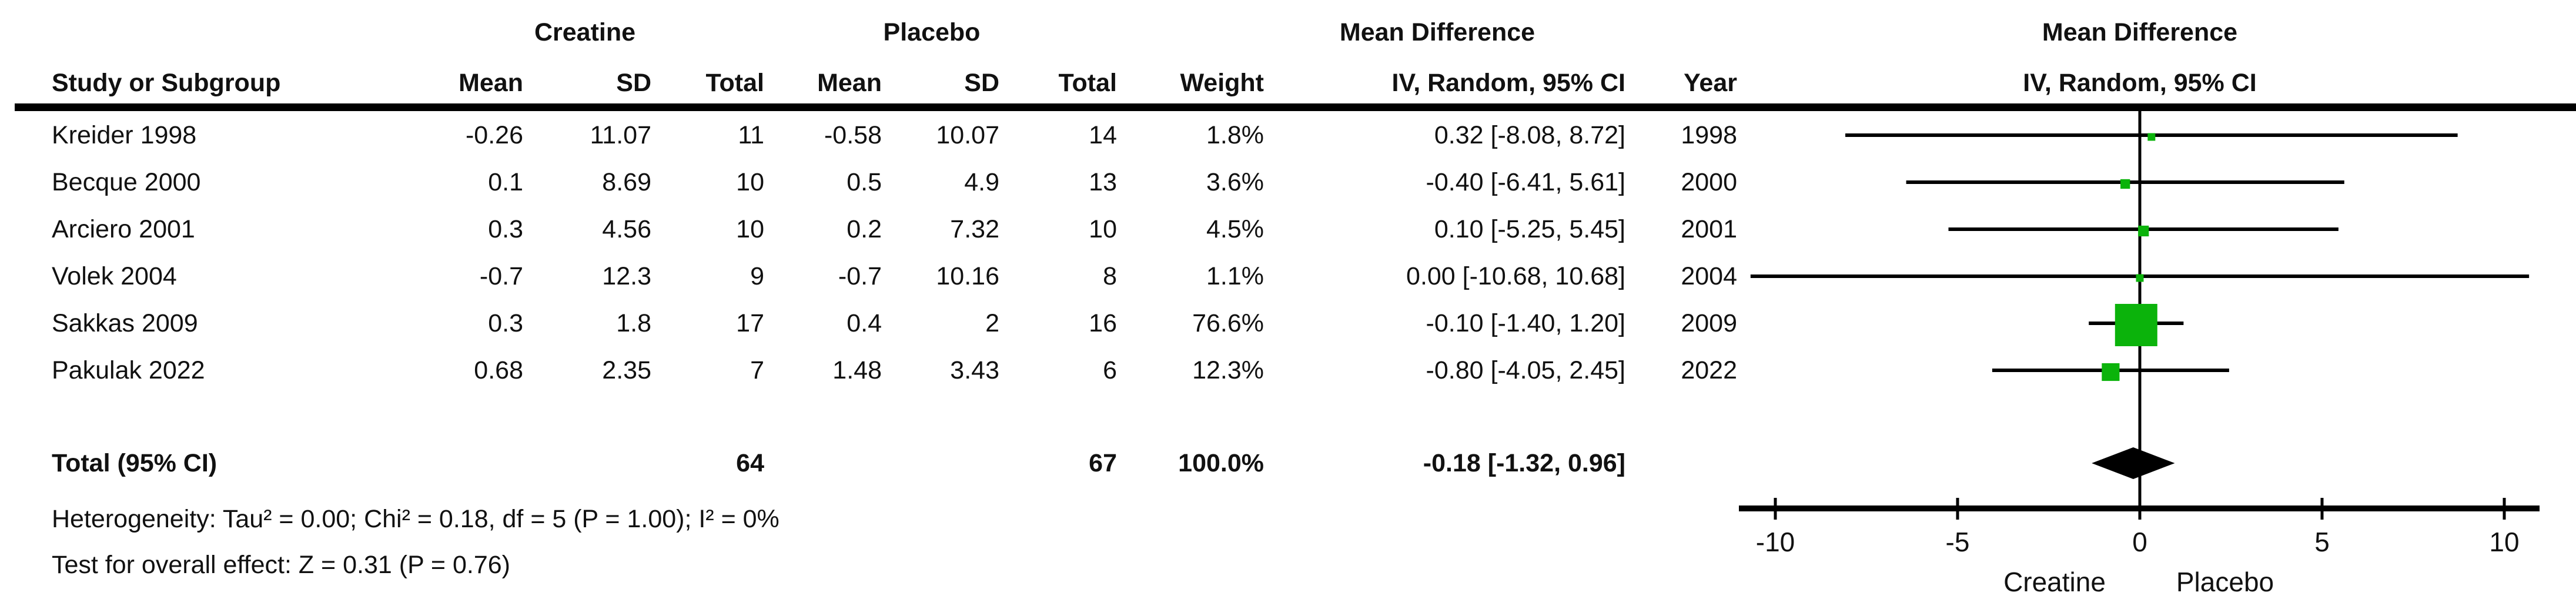 Image resolution: width=2576 pixels, height=616 pixels. Describe the element at coordinates (967, 276) in the screenshot. I see `cell-sd2: 10.16` at that location.